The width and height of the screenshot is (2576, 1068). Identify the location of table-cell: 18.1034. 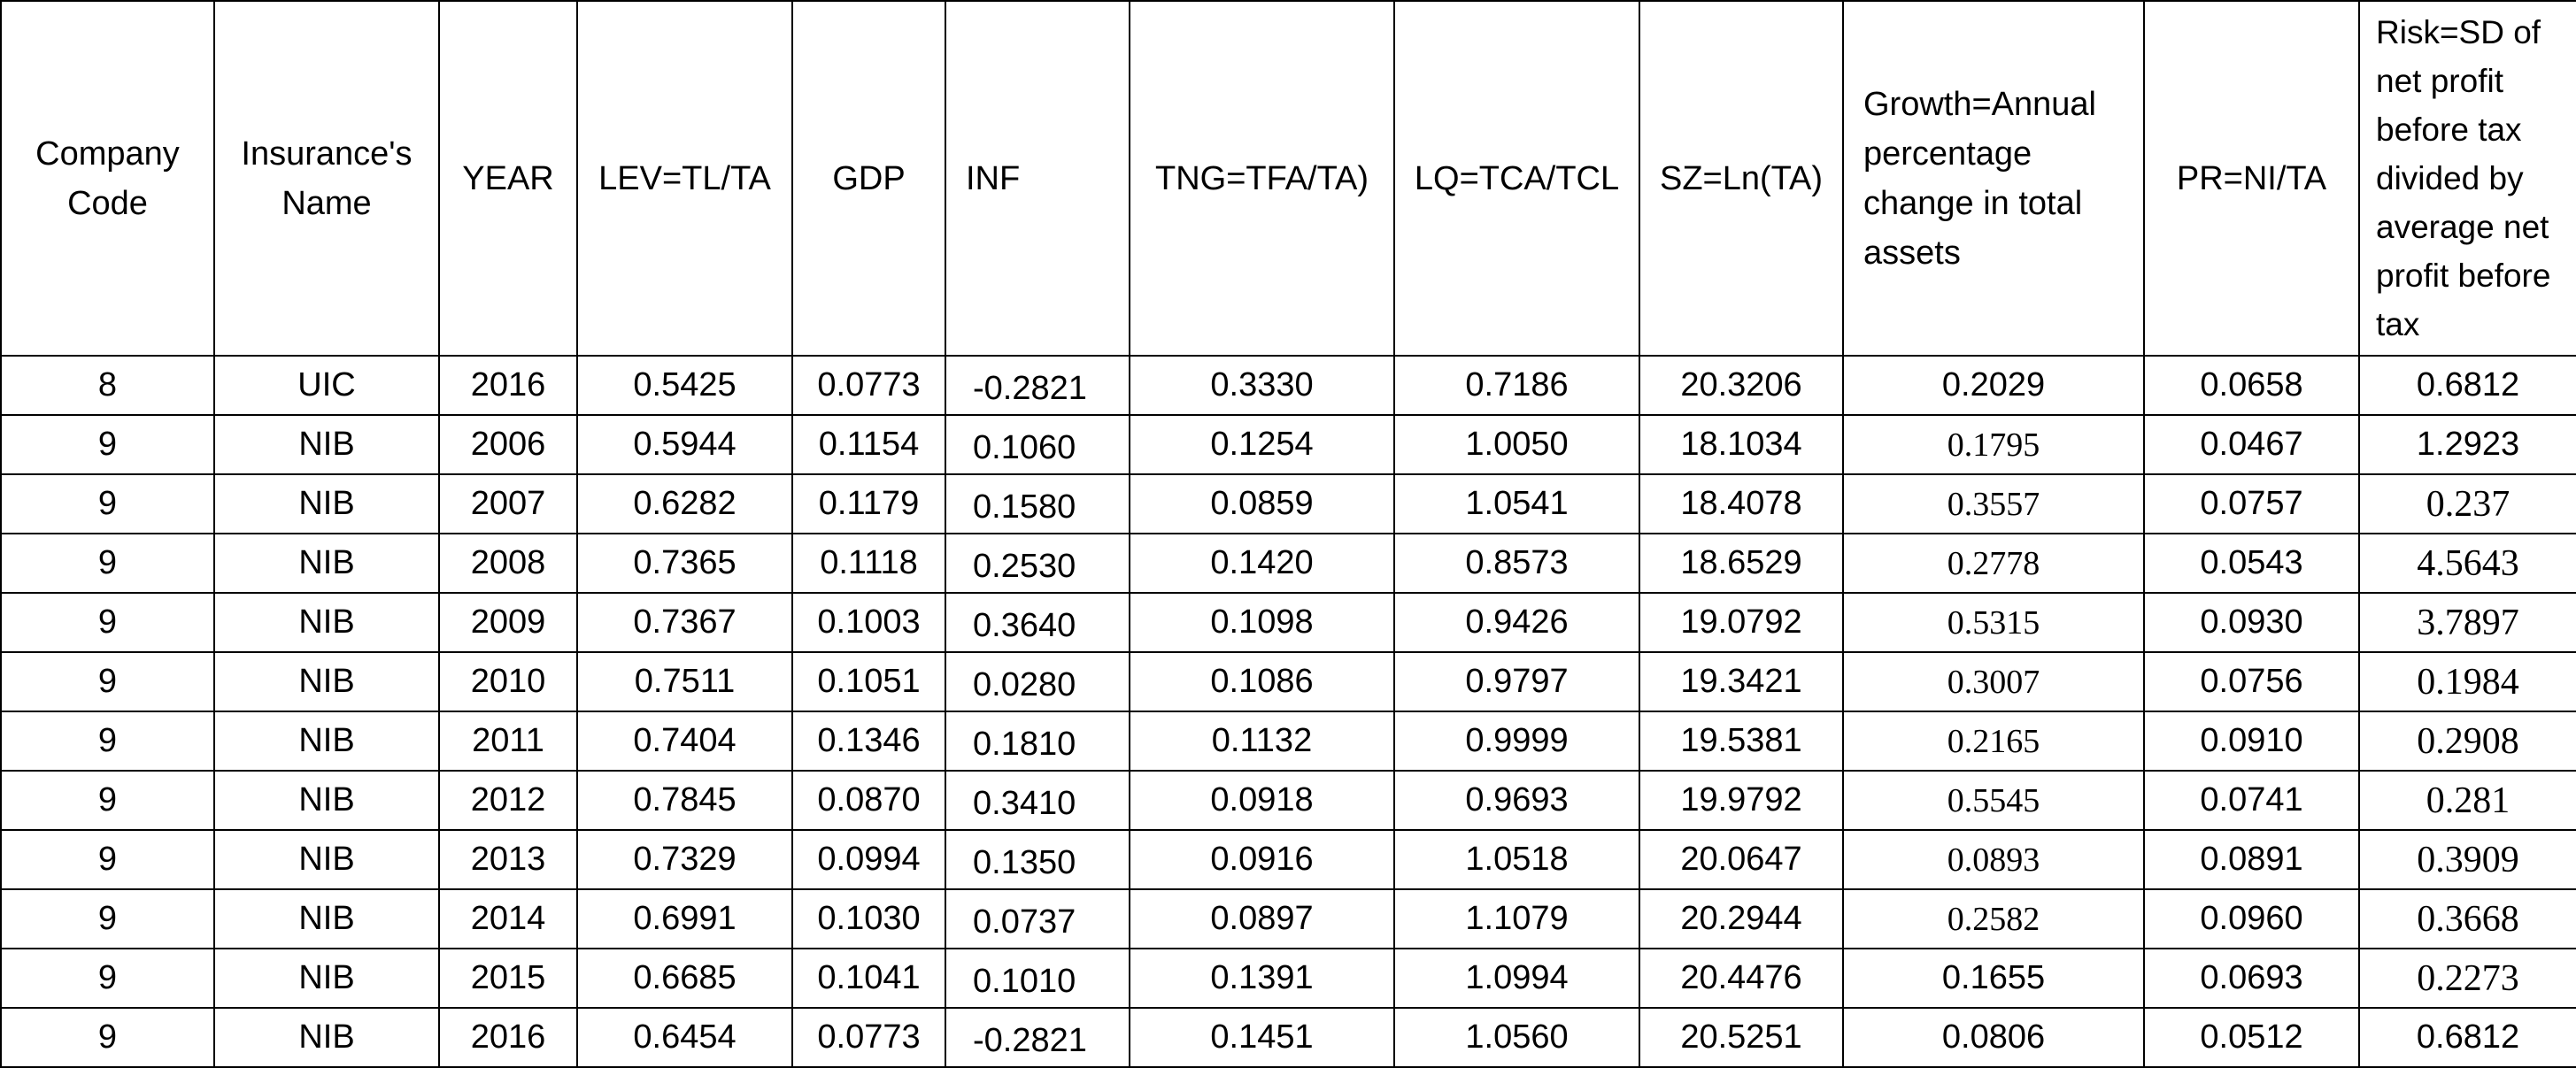
(1741, 444).